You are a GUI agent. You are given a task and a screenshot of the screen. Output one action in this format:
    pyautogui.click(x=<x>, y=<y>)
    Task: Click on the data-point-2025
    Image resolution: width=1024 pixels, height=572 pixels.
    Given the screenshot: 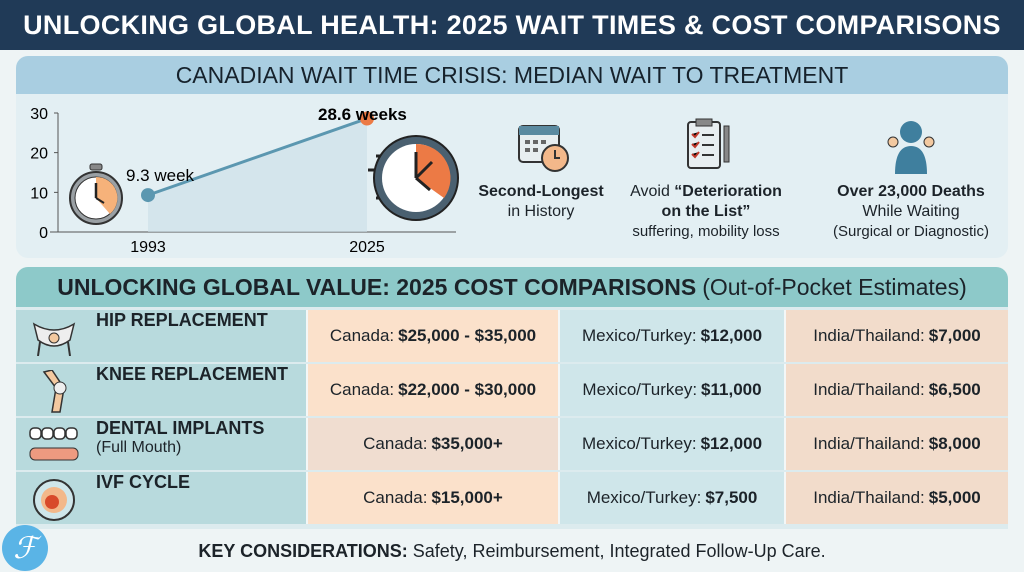 What is the action you would take?
    pyautogui.click(x=367, y=118)
    